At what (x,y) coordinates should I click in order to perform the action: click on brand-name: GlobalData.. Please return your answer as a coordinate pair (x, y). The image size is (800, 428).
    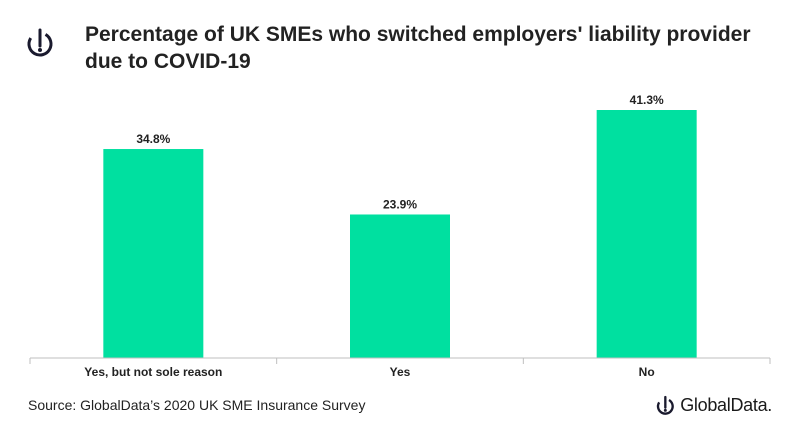
    Looking at the image, I should click on (726, 404).